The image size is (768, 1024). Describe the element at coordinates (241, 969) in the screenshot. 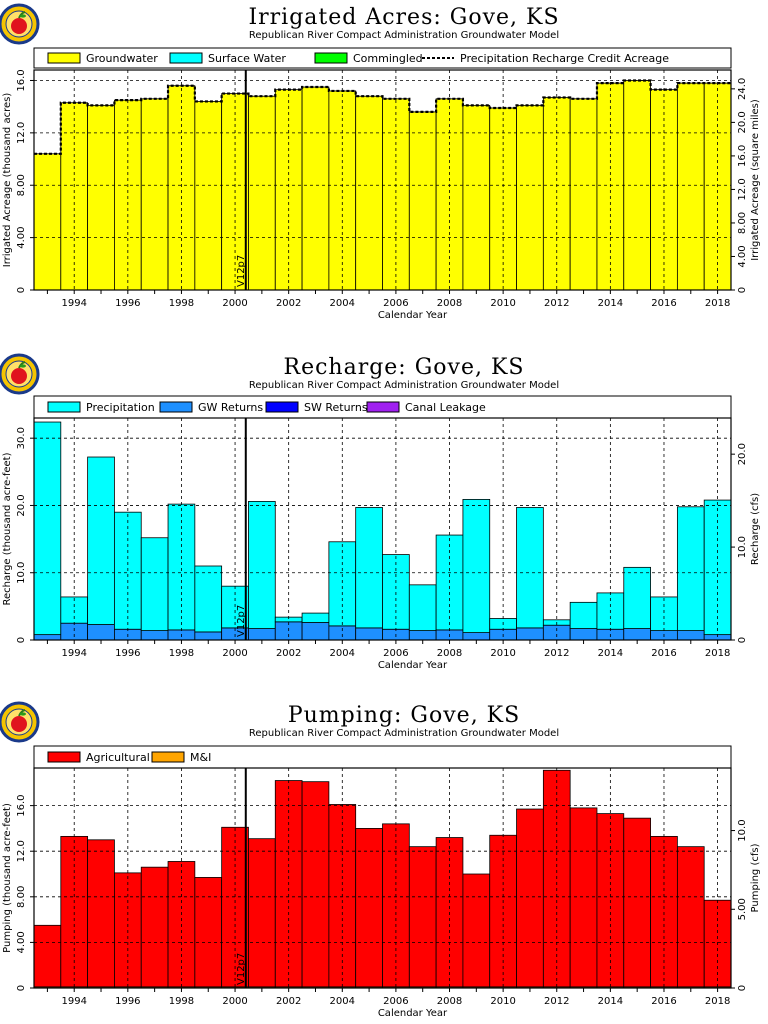

I see `marker-label: V12p7` at that location.